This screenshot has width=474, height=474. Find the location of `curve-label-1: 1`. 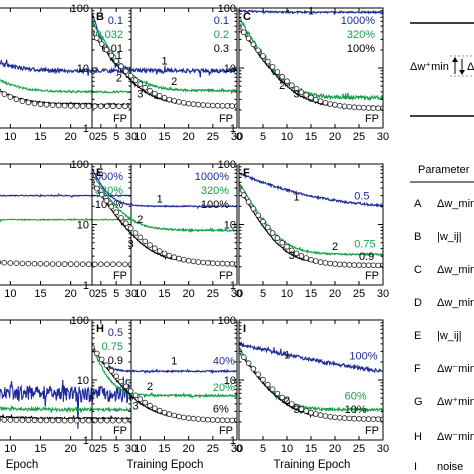

curve-label-1: 1 is located at coordinates (160, 200).